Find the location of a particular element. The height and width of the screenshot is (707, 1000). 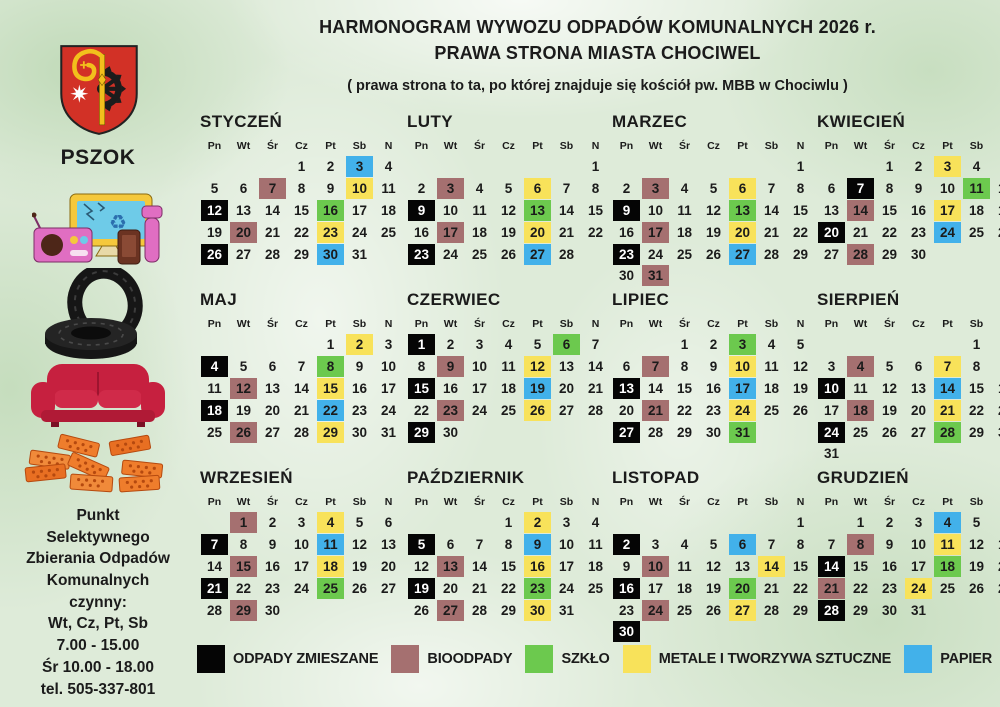

day-cell-bio: 8 is located at coordinates (860, 545).